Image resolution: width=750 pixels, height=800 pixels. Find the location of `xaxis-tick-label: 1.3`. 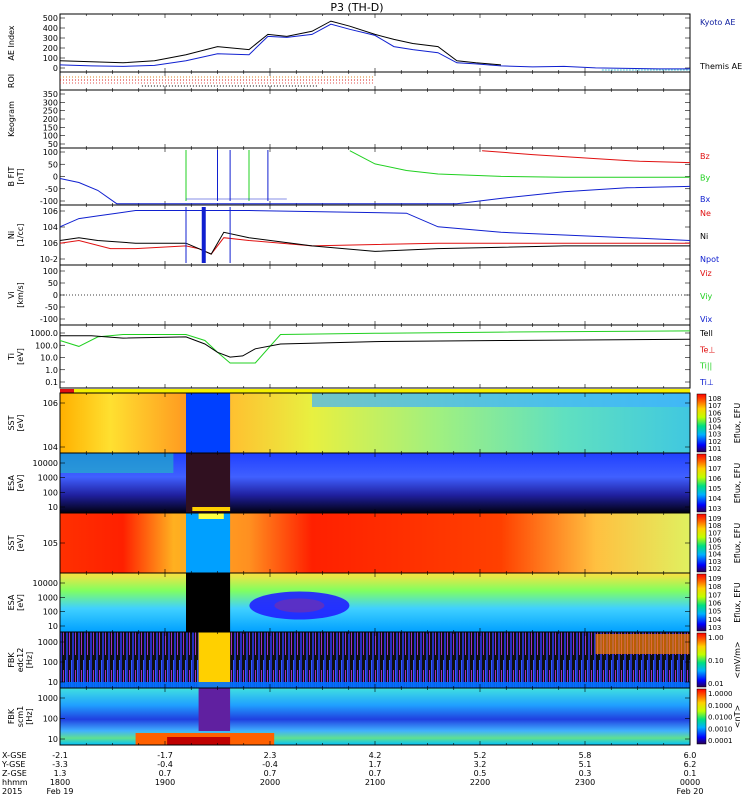

xaxis-tick-label: 1.3 is located at coordinates (60, 773).